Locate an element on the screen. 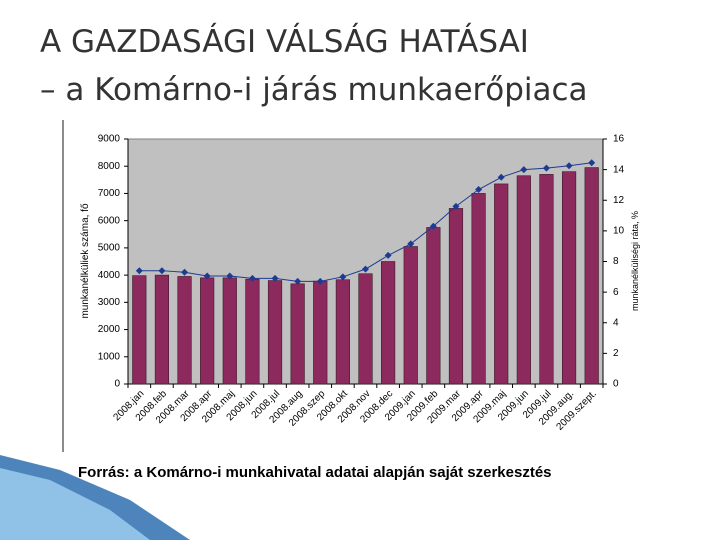 The image size is (720, 540). slide-title: A GAZDASÁGI VÁLSÁG HATÁSAI is located at coordinates (284, 42).